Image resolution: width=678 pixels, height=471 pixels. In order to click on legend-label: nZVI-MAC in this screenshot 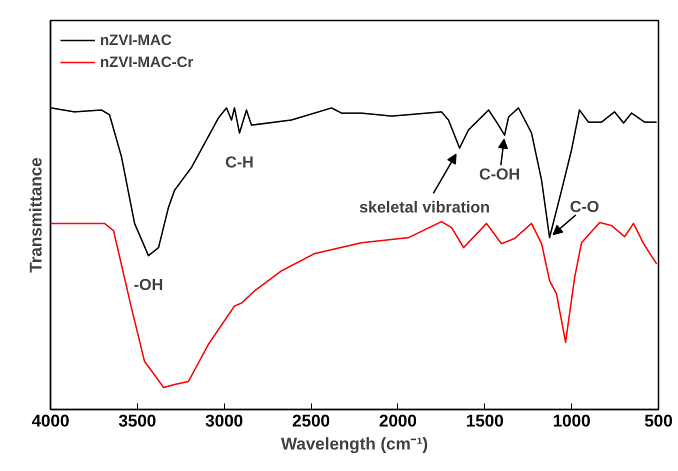, I will do `click(136, 40)`.